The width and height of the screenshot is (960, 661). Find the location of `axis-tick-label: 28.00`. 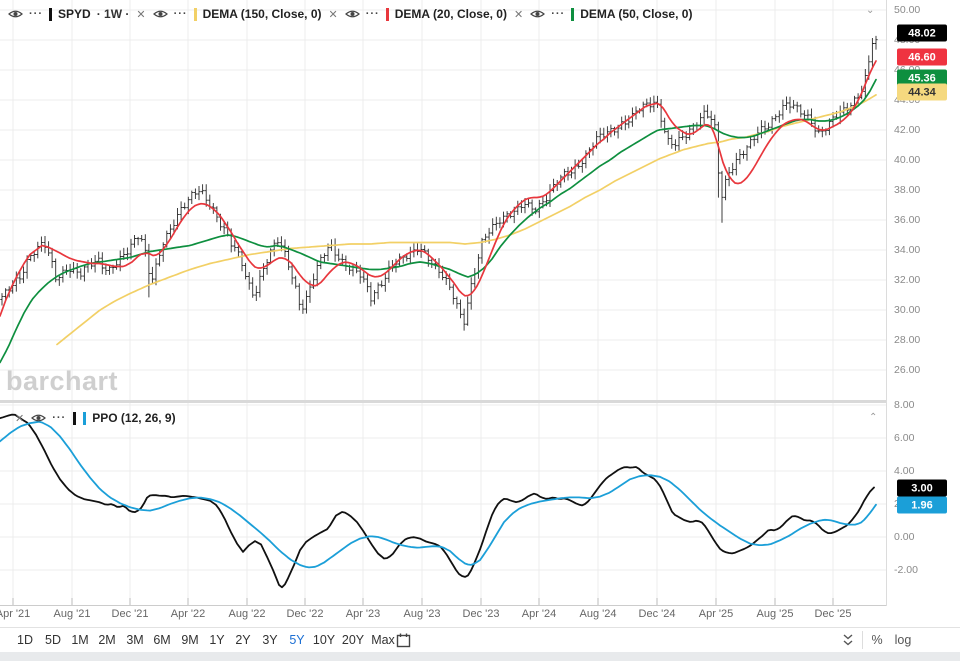

axis-tick-label: 28.00 is located at coordinates (907, 340).